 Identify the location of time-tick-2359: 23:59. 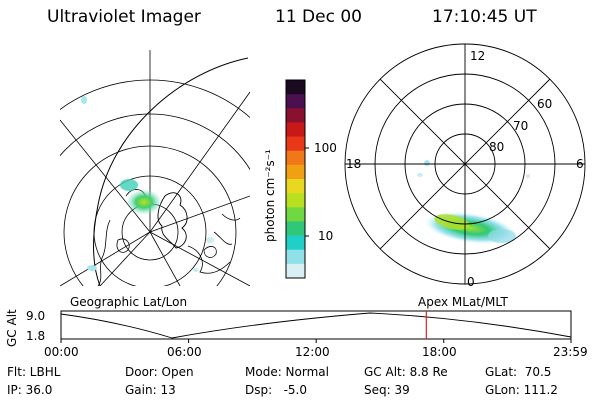
(570, 352).